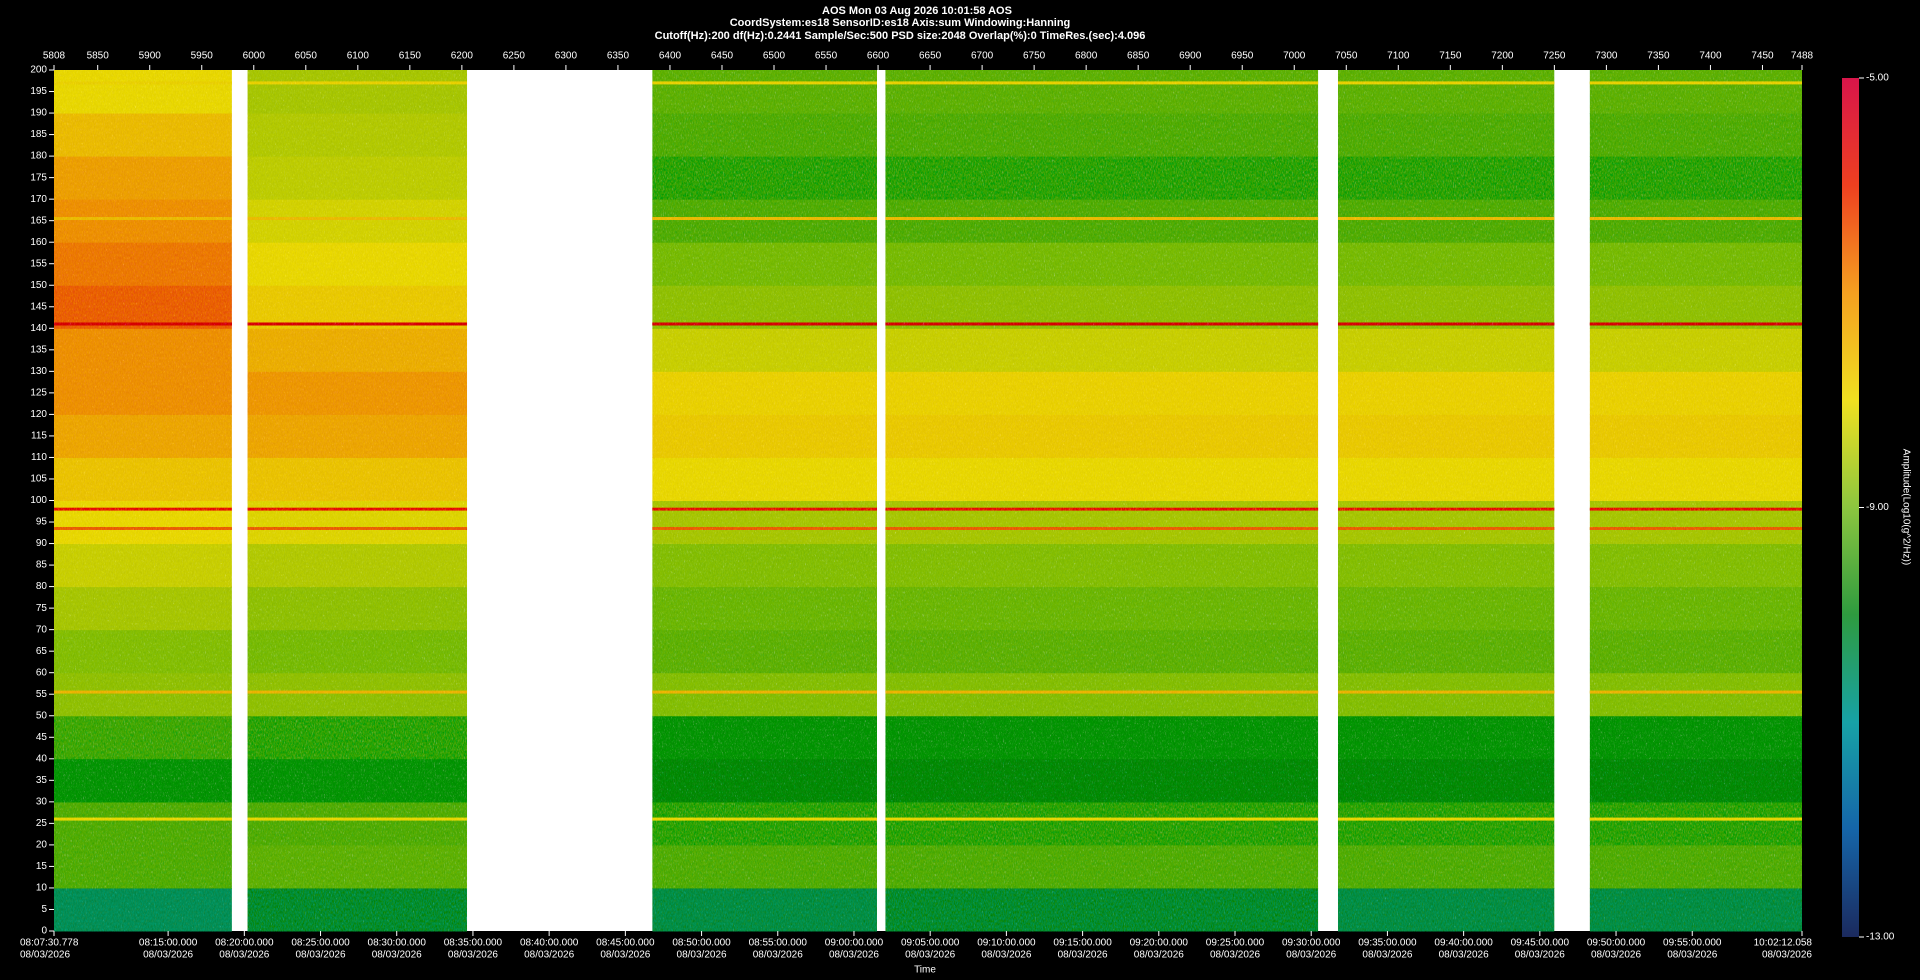  Describe the element at coordinates (1616, 943) in the screenshot. I see `time-tick-label: 09:50:00.000` at that location.